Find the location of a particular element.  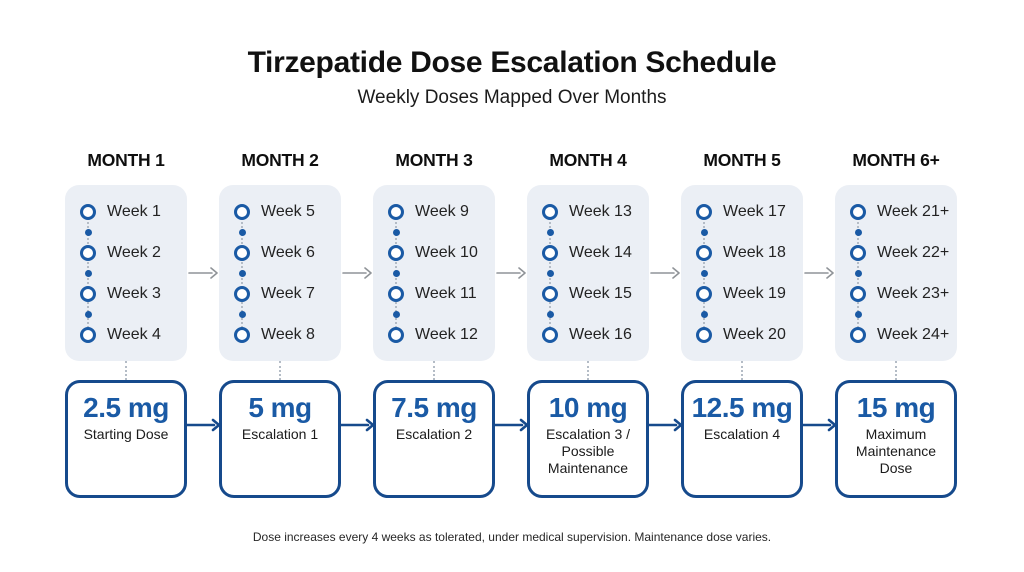

week-label: Week 14 is located at coordinates (600, 252).